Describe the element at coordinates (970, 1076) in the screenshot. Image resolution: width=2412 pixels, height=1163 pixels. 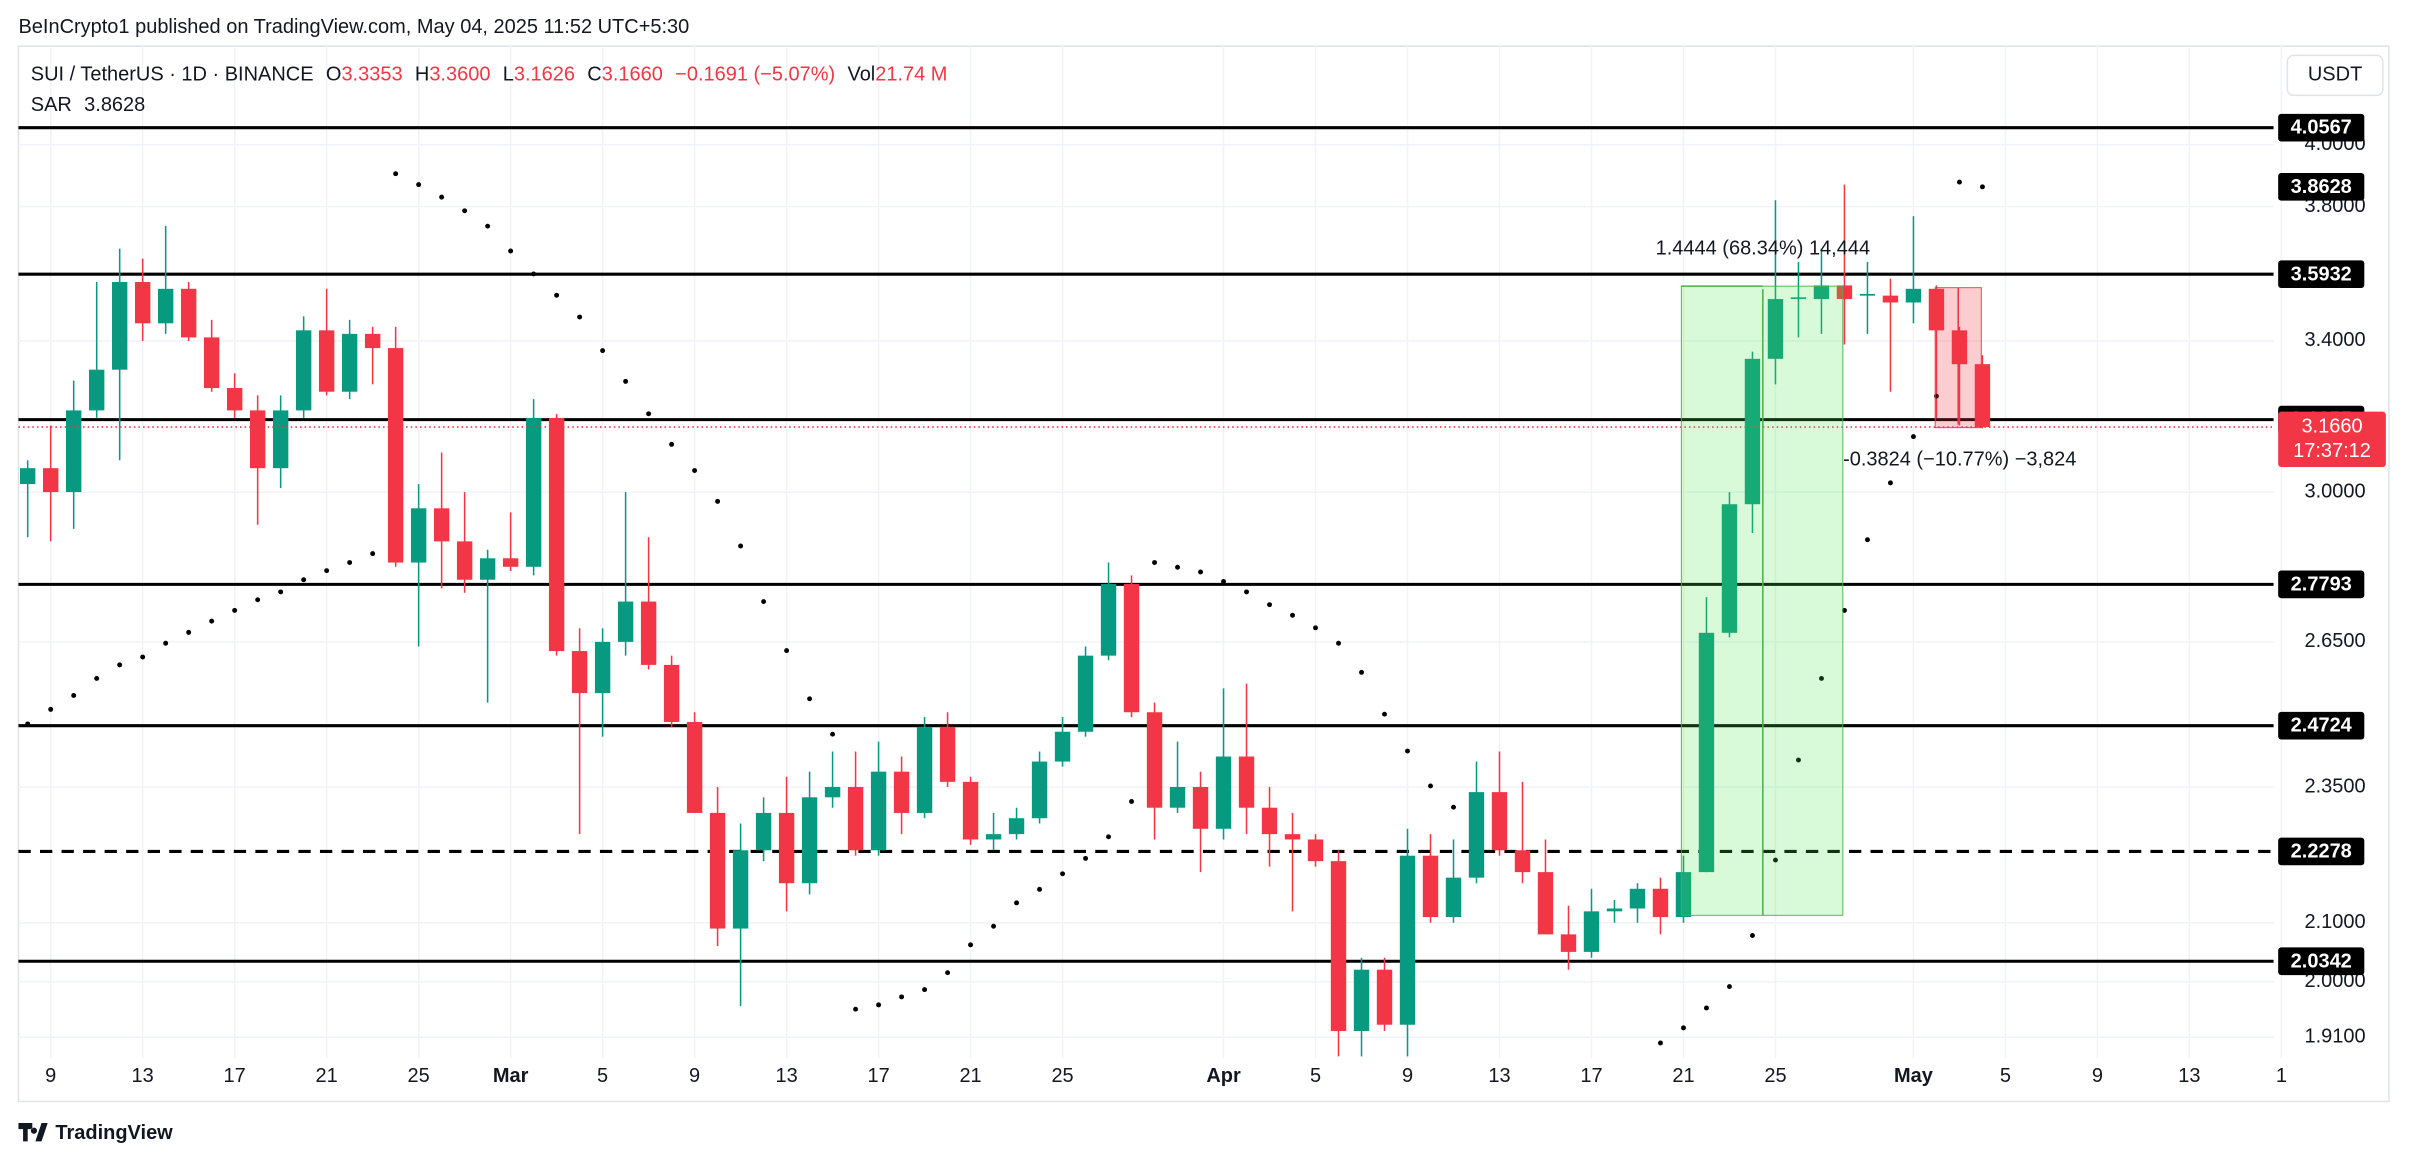
I see `x-tick-label: 21` at that location.